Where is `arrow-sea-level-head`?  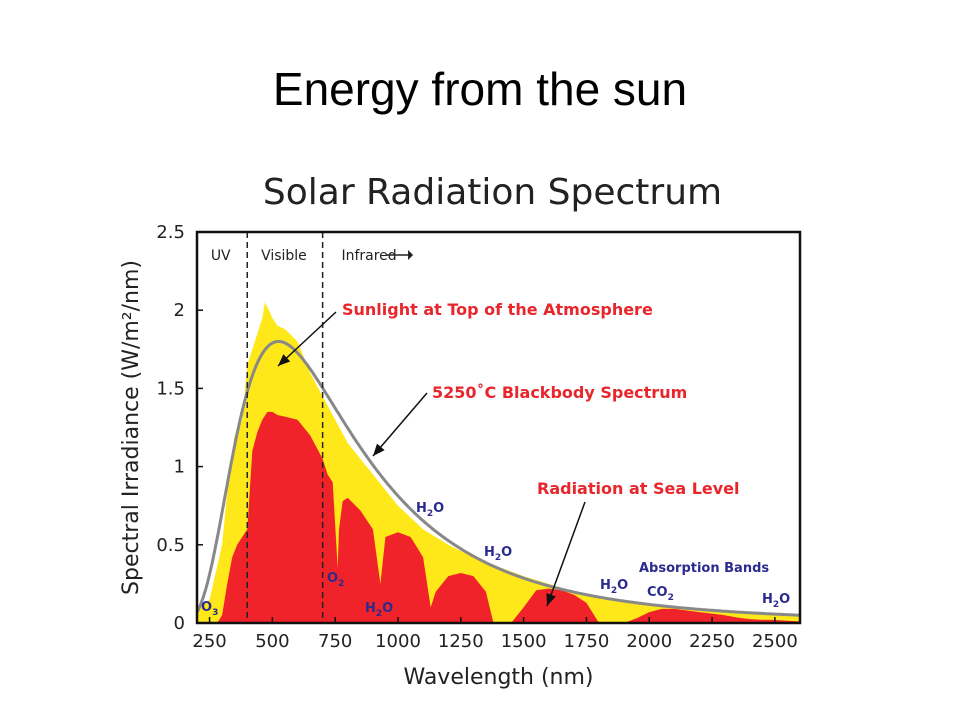 arrow-sea-level-head is located at coordinates (551, 599).